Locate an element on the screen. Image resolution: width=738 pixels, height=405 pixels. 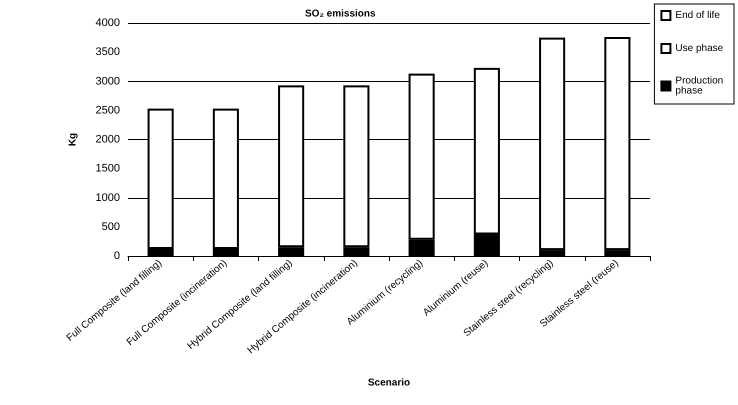
legend-label: Production phase is located at coordinates (700, 86).